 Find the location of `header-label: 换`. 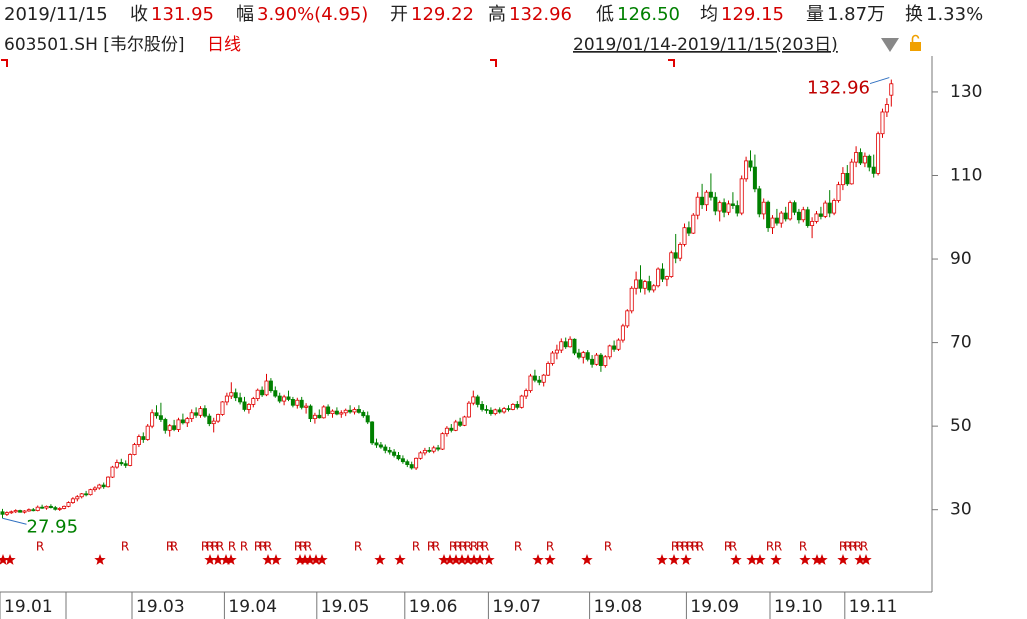

header-label: 换 is located at coordinates (914, 14).